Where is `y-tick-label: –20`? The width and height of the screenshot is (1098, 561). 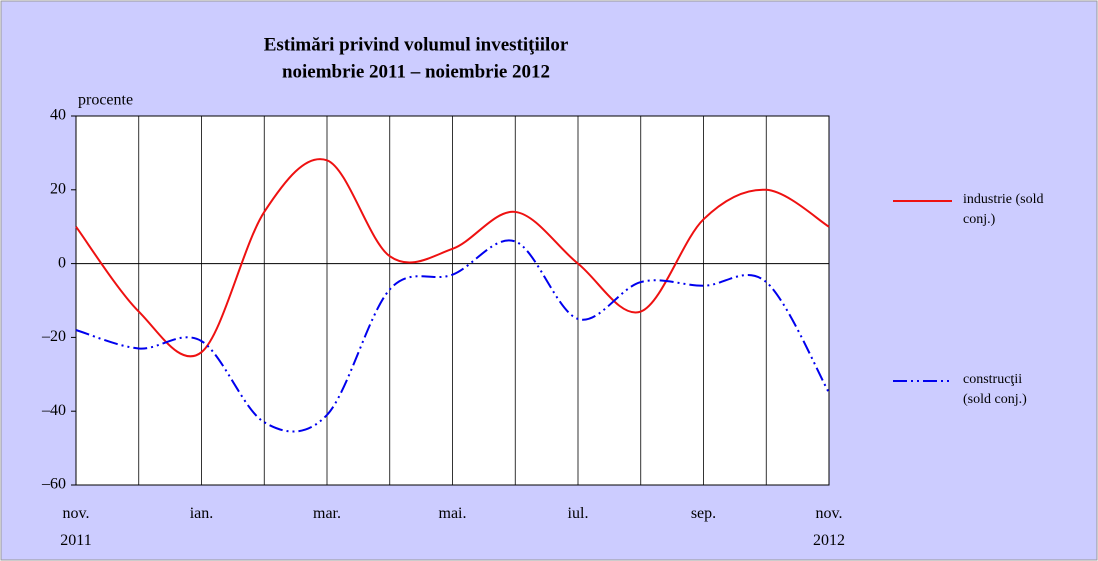 y-tick-label: –20 is located at coordinates (53, 336).